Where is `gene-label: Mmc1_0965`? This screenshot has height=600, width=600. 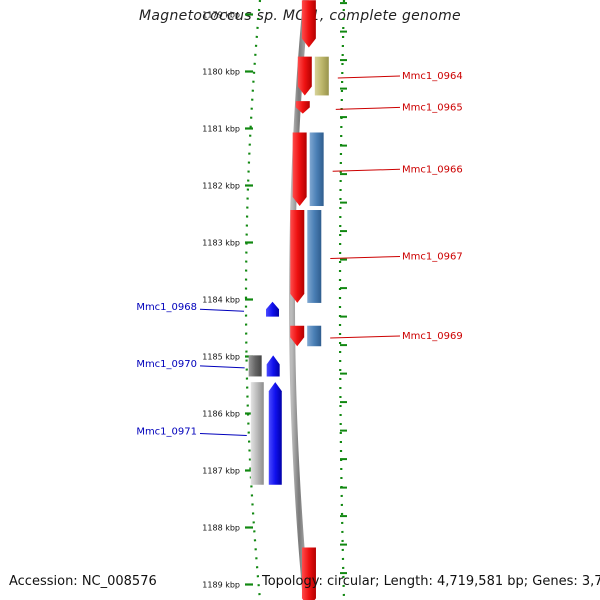
gene-label: Mmc1_0965 is located at coordinates (432, 107).